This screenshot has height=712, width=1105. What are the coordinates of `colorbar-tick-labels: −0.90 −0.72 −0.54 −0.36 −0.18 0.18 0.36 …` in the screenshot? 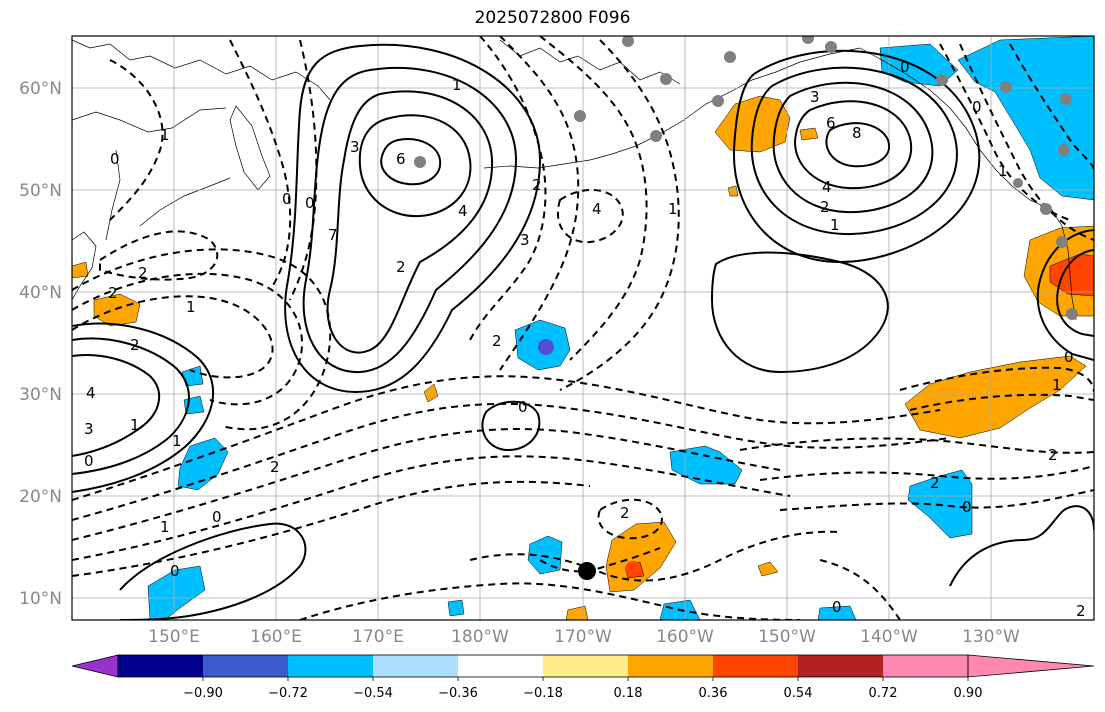 It's located at (582, 693).